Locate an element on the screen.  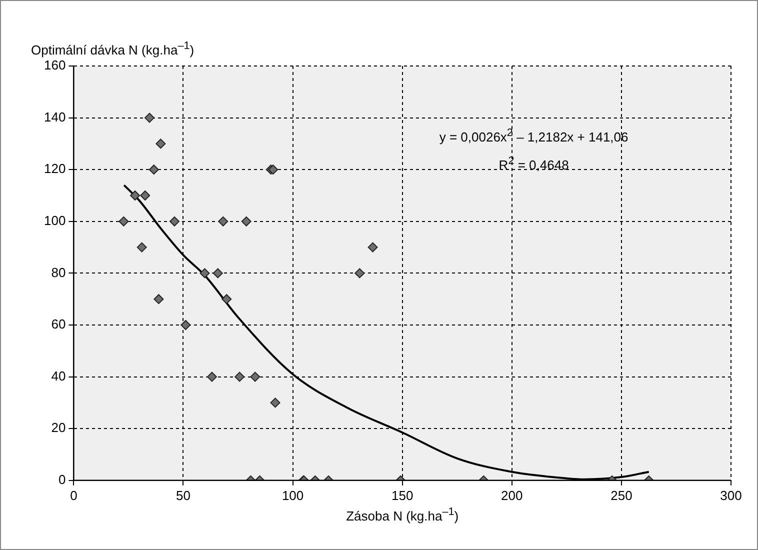
y-tick-label: 120 is located at coordinates (55, 168).